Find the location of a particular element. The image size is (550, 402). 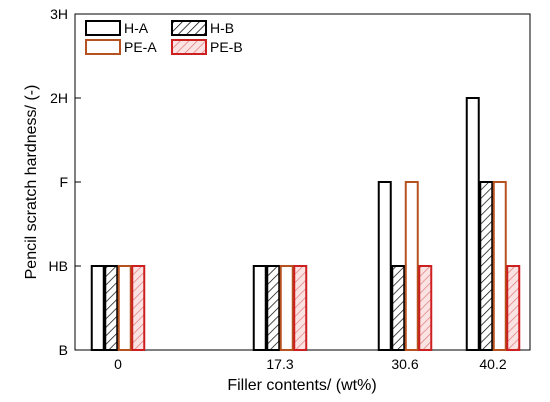

legend-label-pe-b: PE-B is located at coordinates (226, 47).